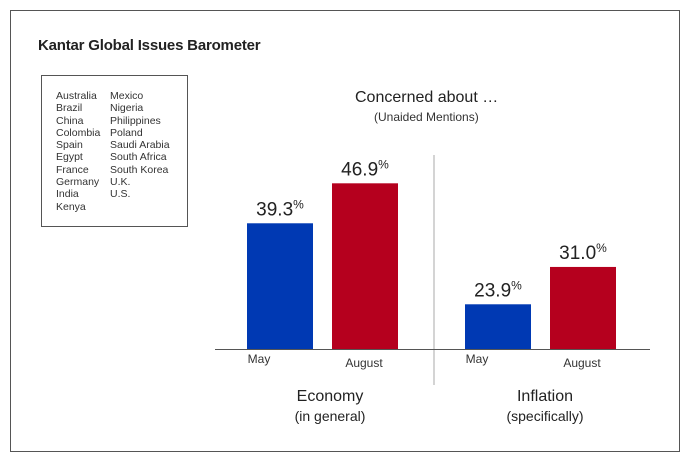 This screenshot has height=467, width=700. I want to click on bar-may-inflation, so click(498, 326).